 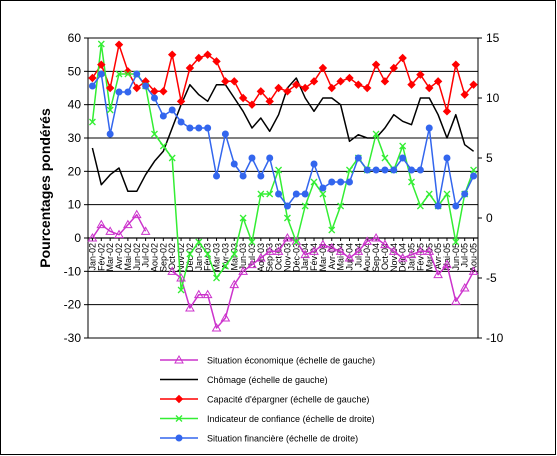 I want to click on left-axis: -30 -20 -10 0 10 20 30 40 50 60, so click(x=76, y=188).